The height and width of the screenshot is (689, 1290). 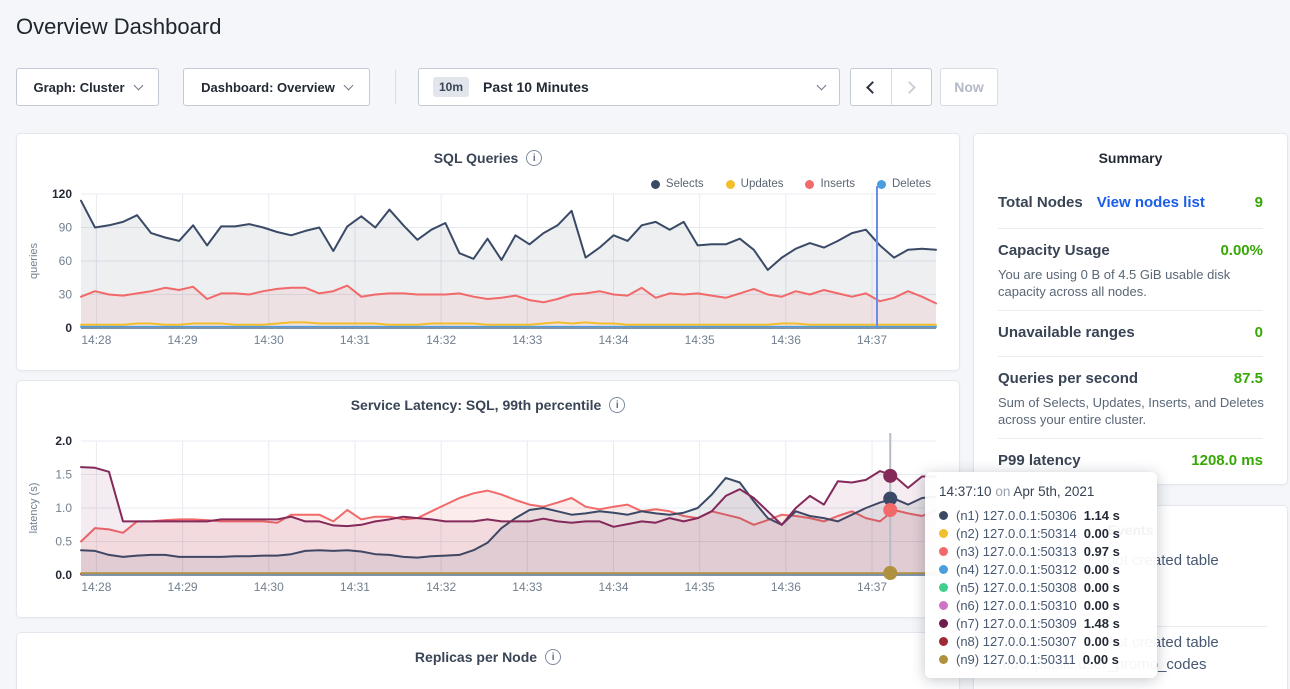 What do you see at coordinates (762, 184) in the screenshot?
I see `legend-label: Updates` at bounding box center [762, 184].